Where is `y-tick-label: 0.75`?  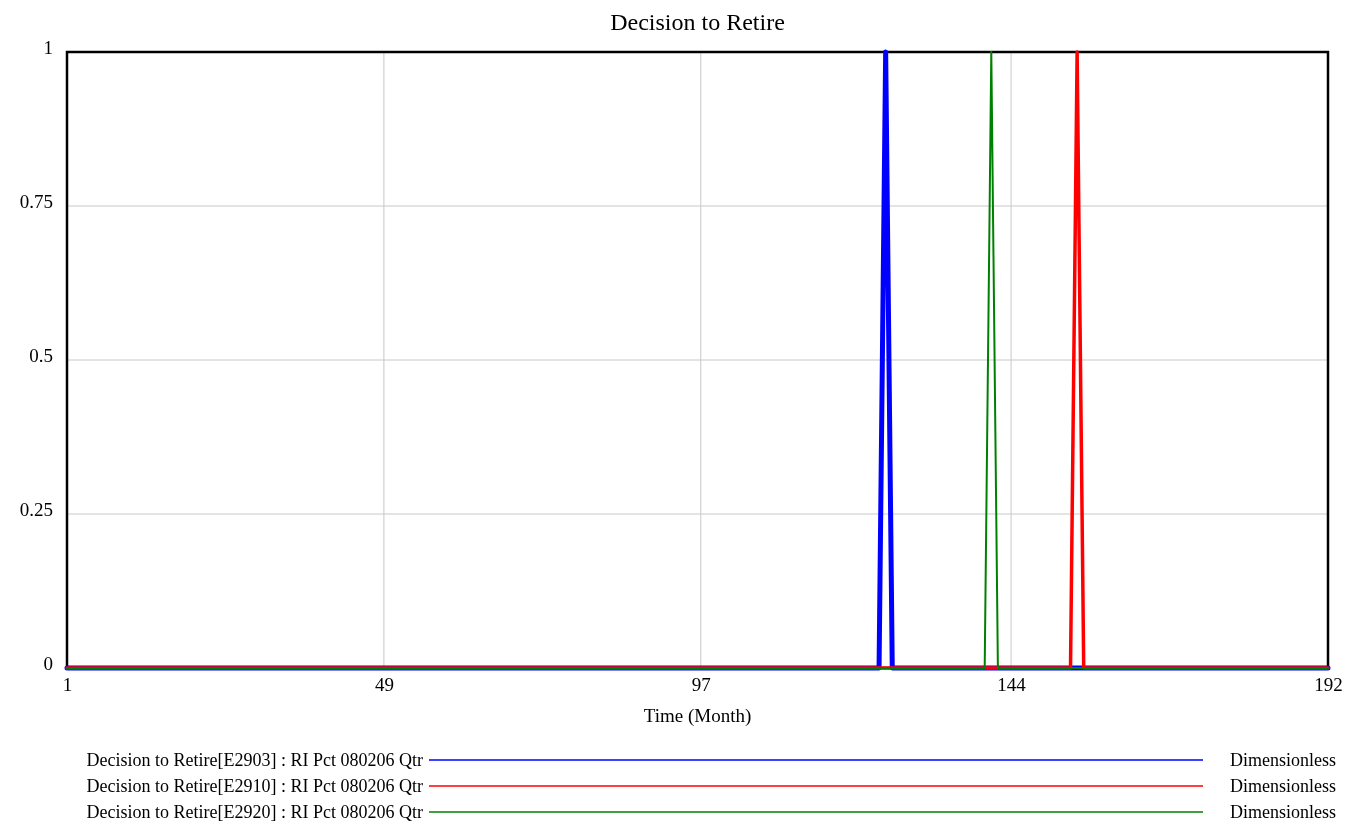 y-tick-label: 0.75 is located at coordinates (36, 202).